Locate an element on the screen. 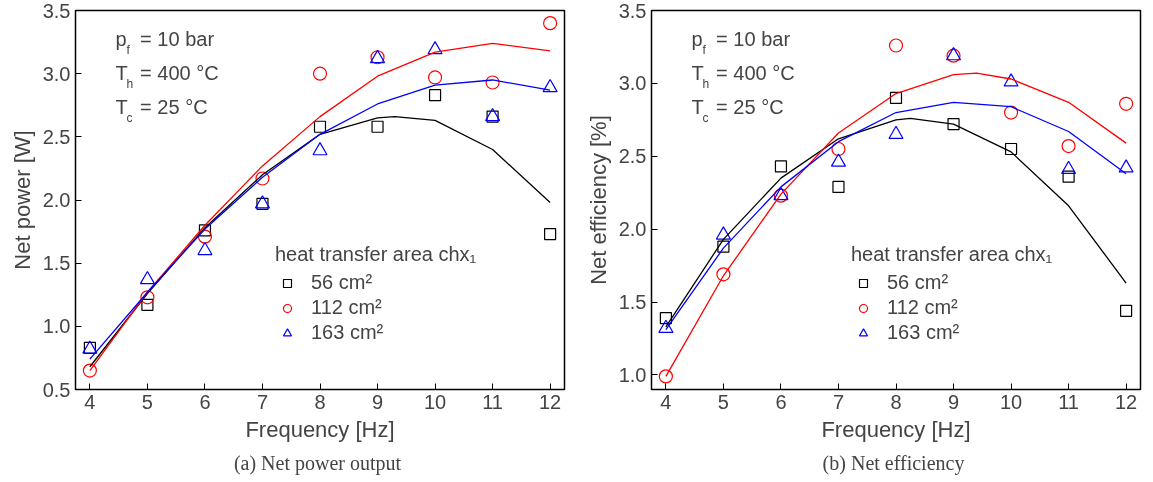 This screenshot has width=1153, height=482. y-tick-label: 0.5 is located at coordinates (56, 389).